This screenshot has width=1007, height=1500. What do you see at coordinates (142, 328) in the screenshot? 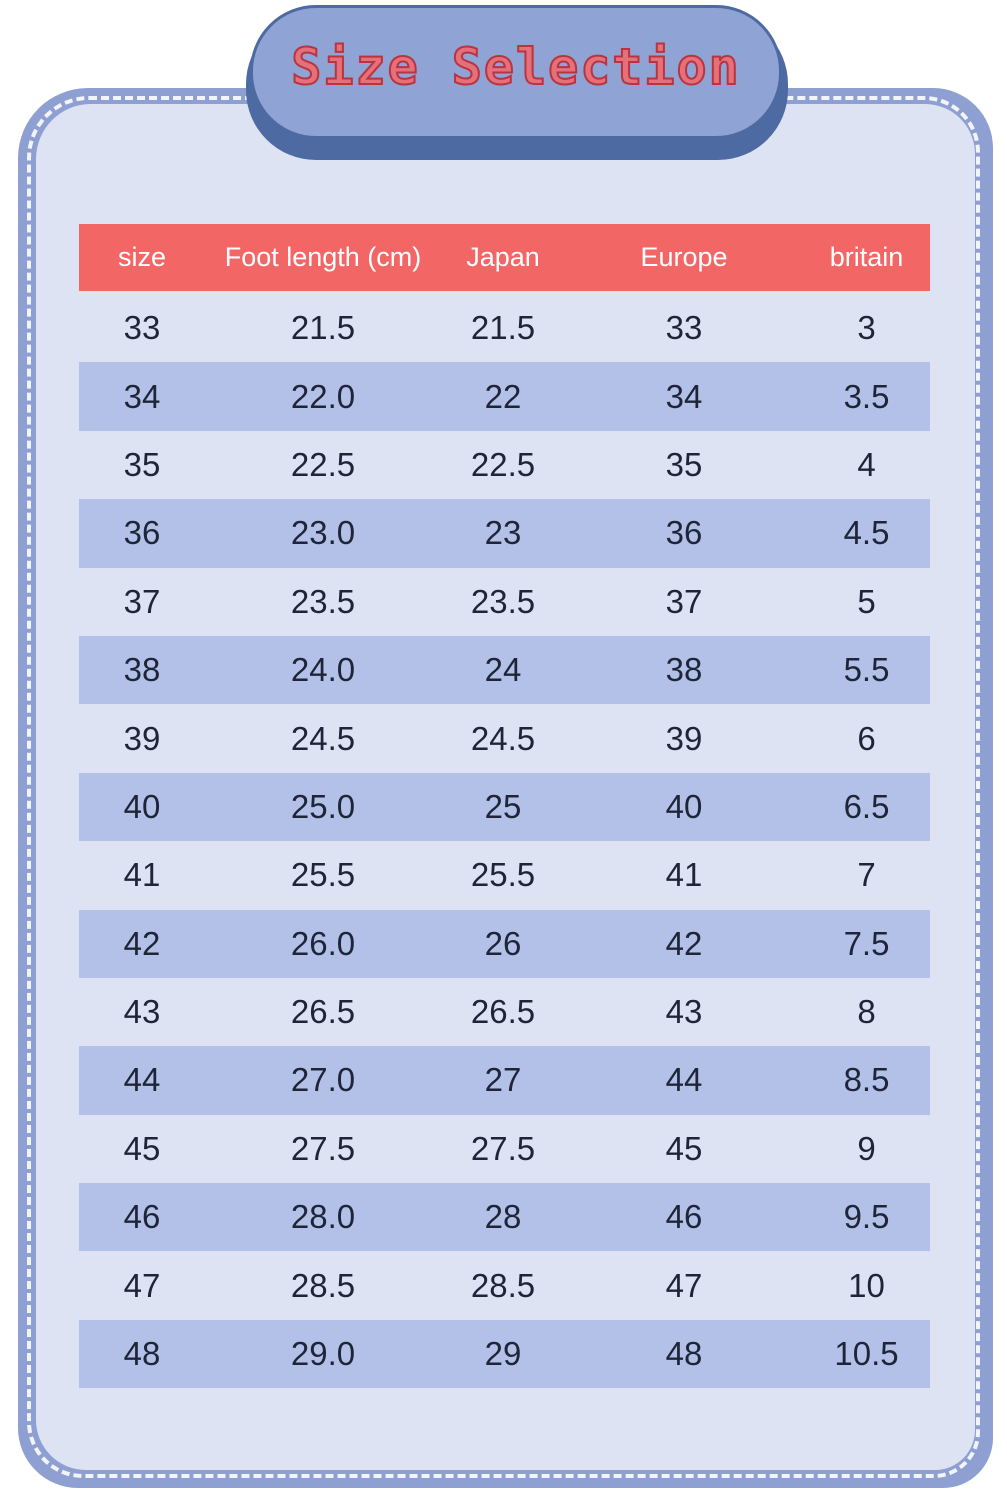
I see `cell-size: 33` at bounding box center [142, 328].